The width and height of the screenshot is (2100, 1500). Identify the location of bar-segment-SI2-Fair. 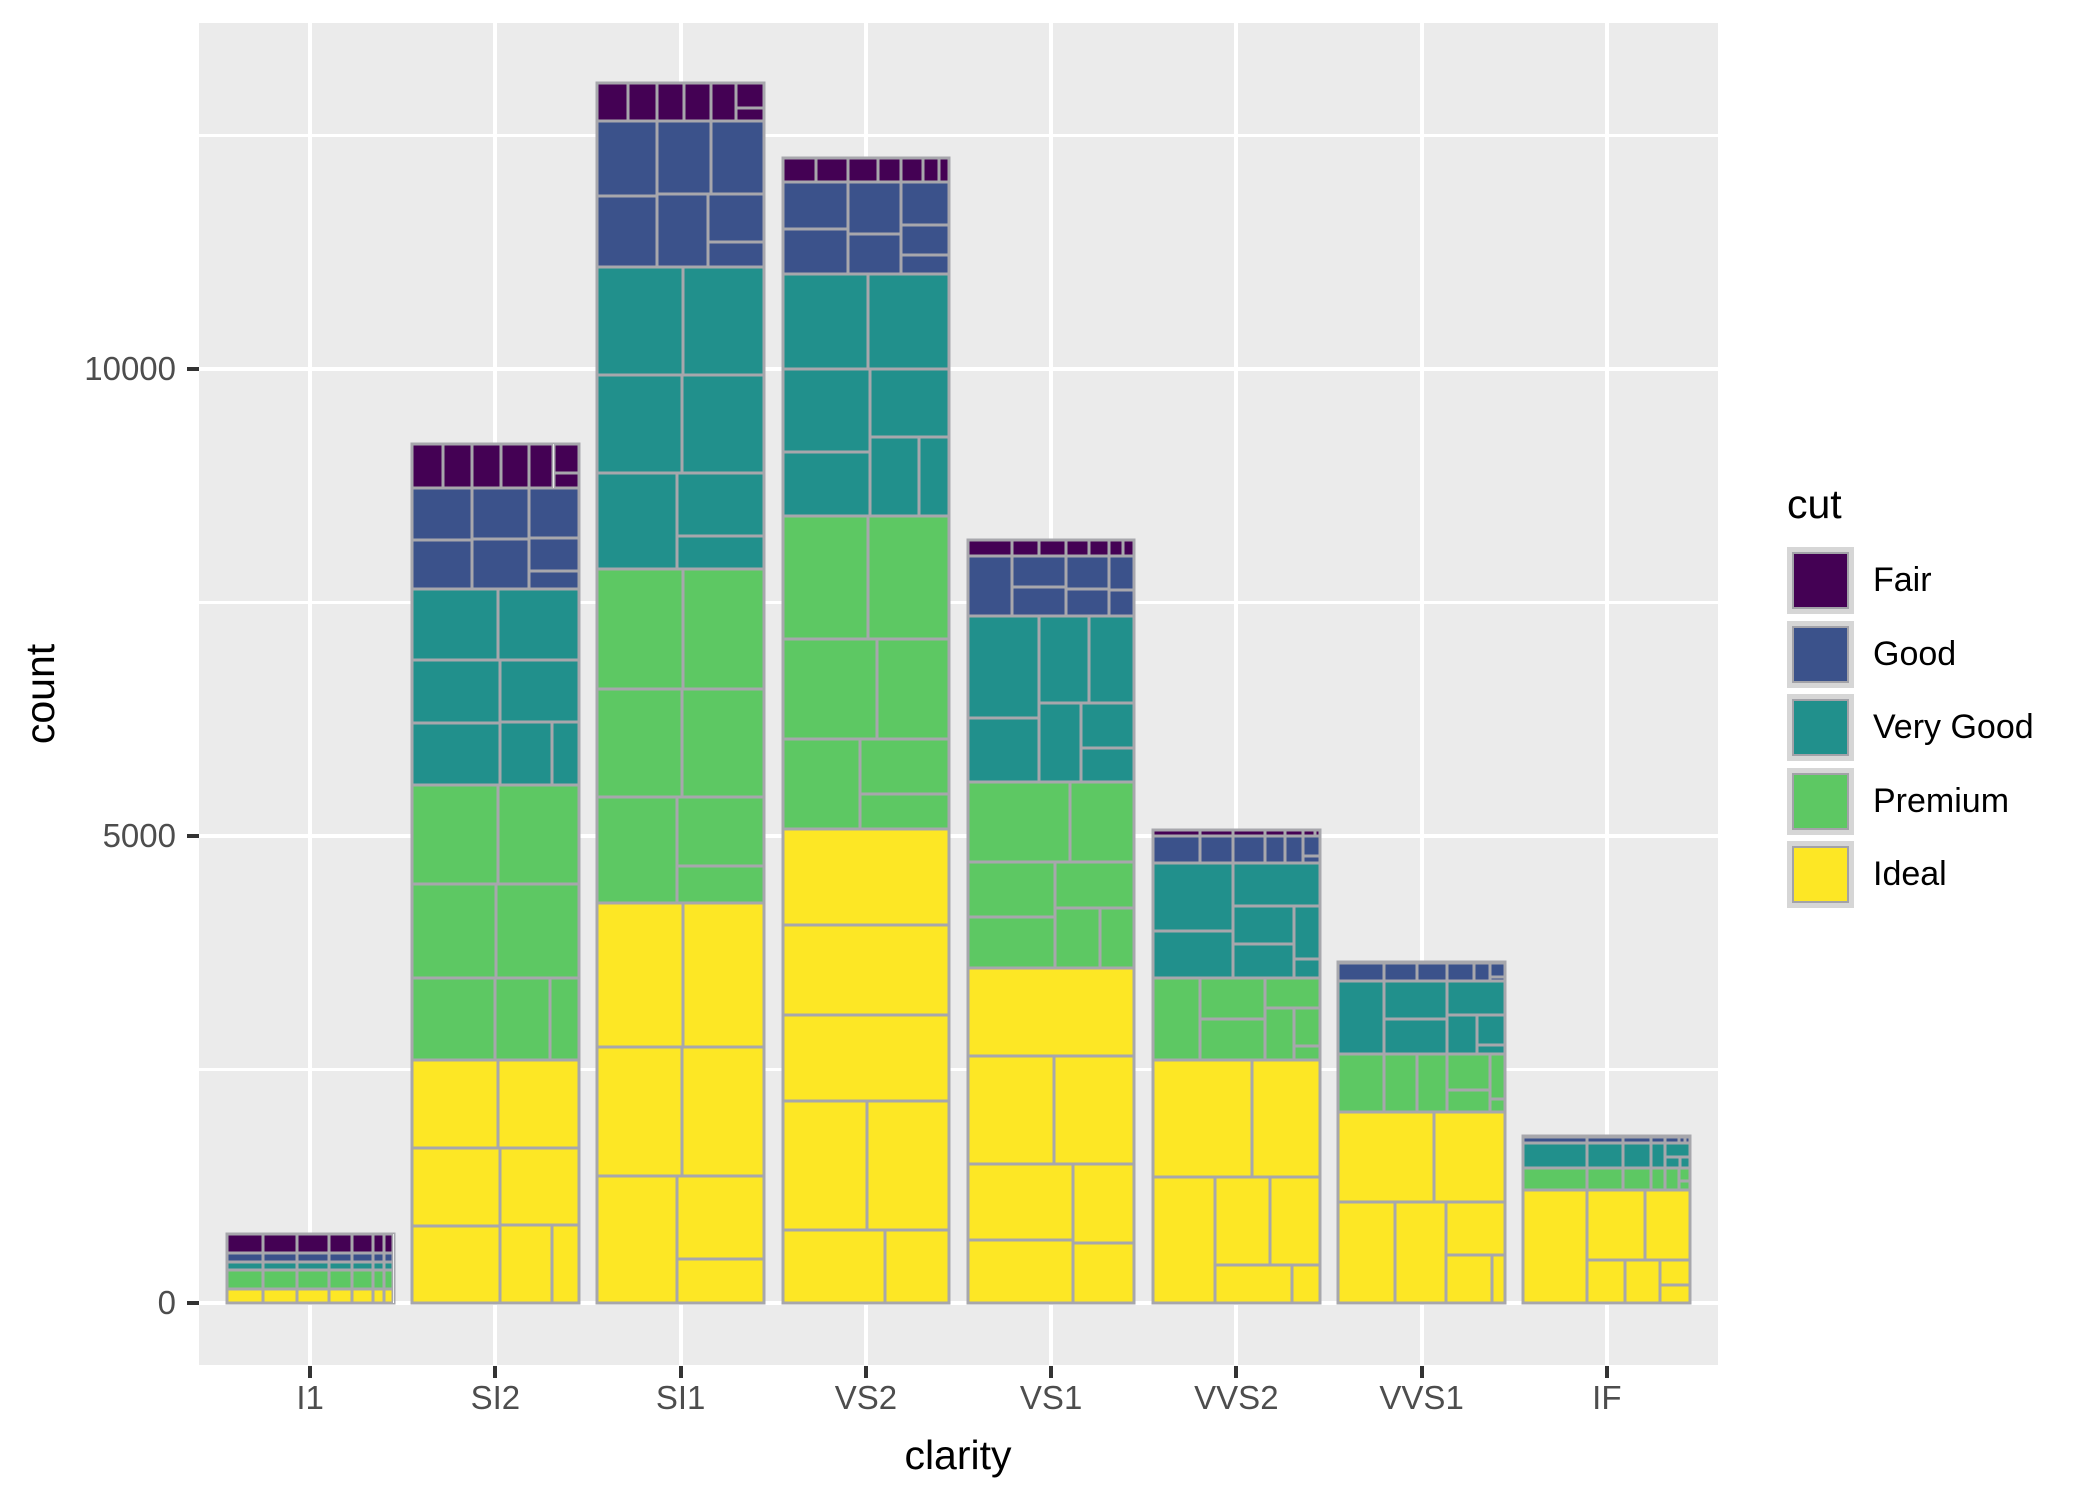
(495, 466).